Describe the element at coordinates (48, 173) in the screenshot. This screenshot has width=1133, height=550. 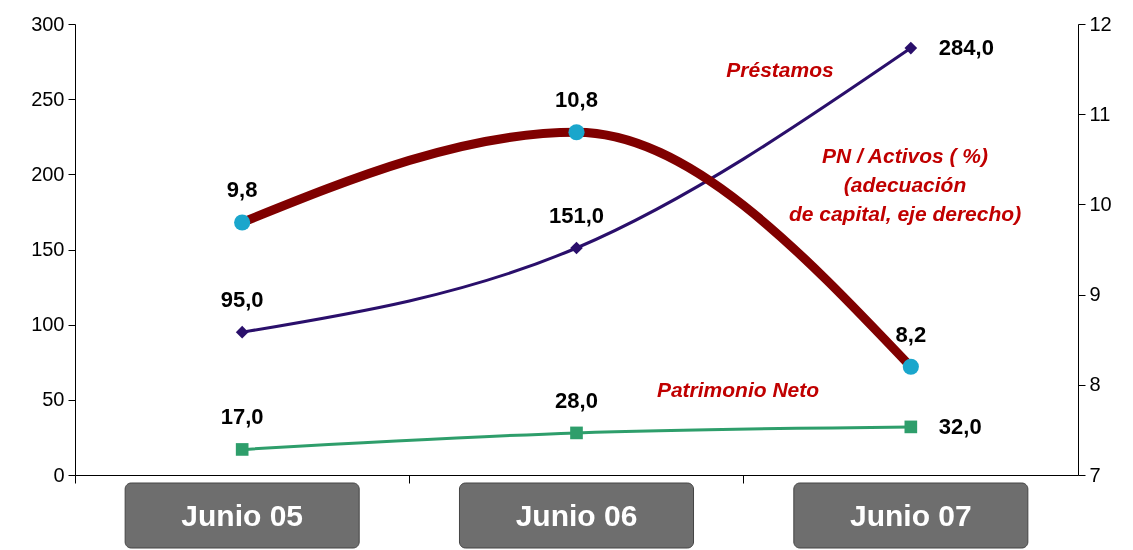
I see `y-tick-label: 200` at that location.